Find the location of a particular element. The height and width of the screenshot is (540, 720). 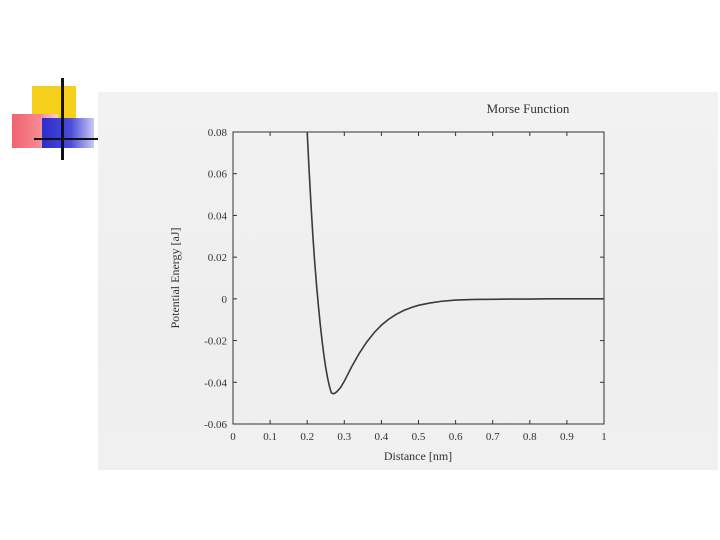

x-tick-label: 1 is located at coordinates (604, 437).